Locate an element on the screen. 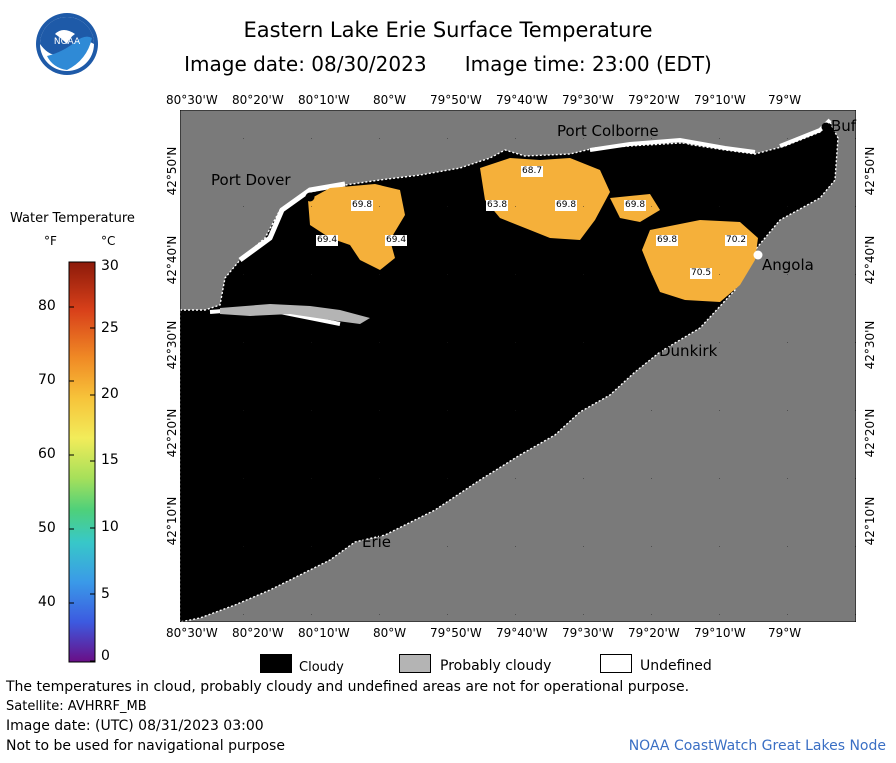 The image size is (896, 763). legend-c-tick: 20 is located at coordinates (110, 394).